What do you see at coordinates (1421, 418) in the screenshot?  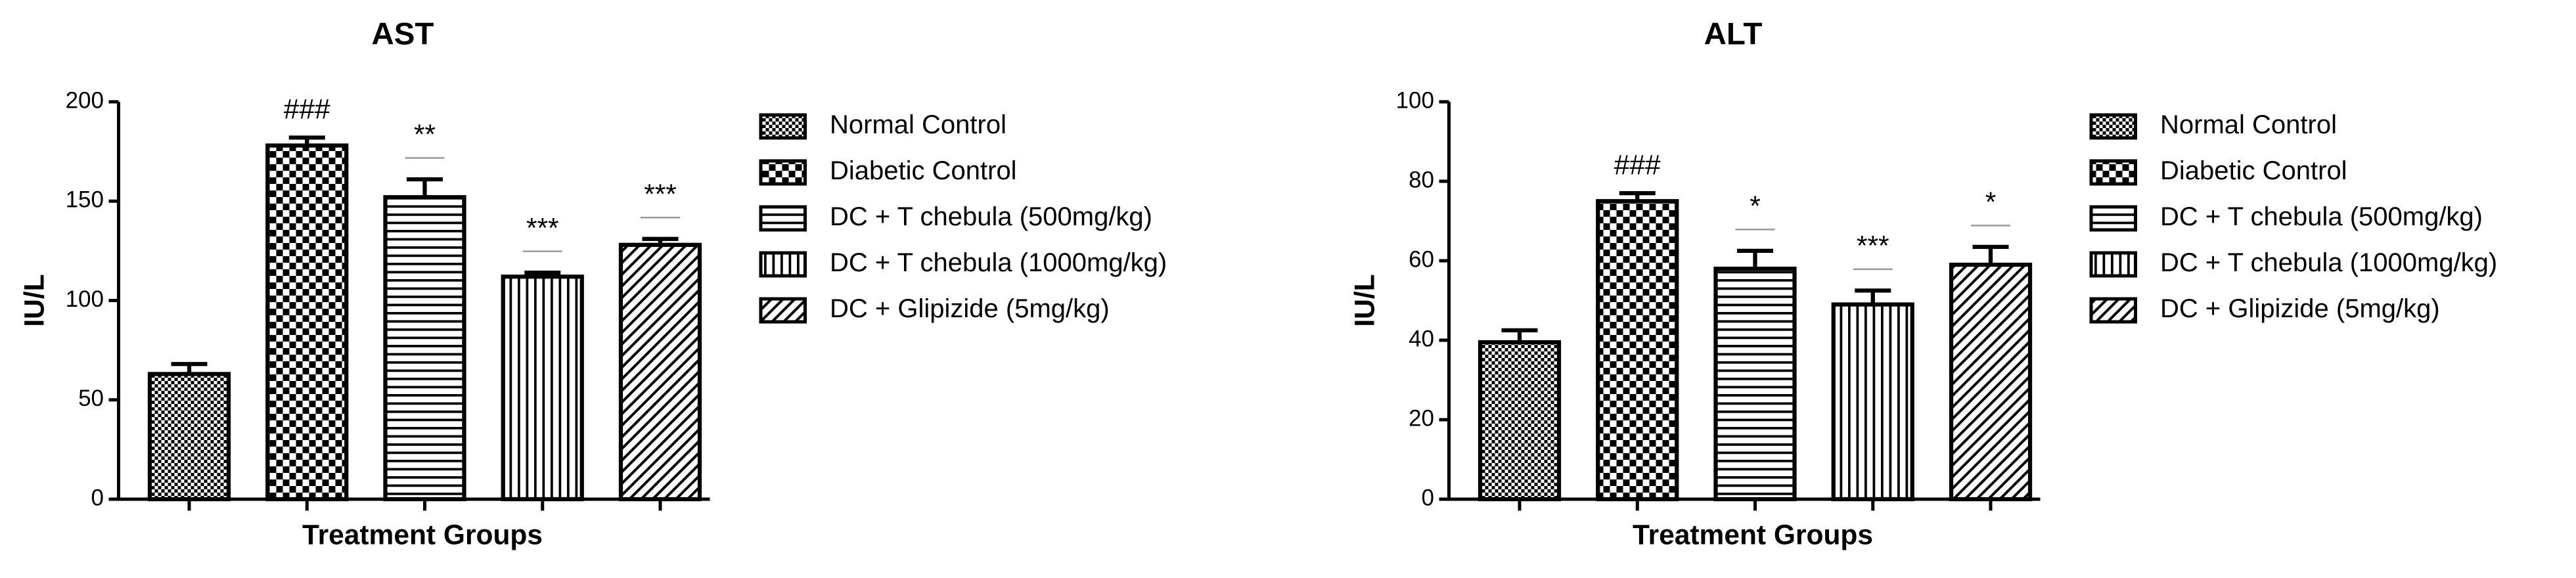 I see `y-tick-label: 20` at bounding box center [1421, 418].